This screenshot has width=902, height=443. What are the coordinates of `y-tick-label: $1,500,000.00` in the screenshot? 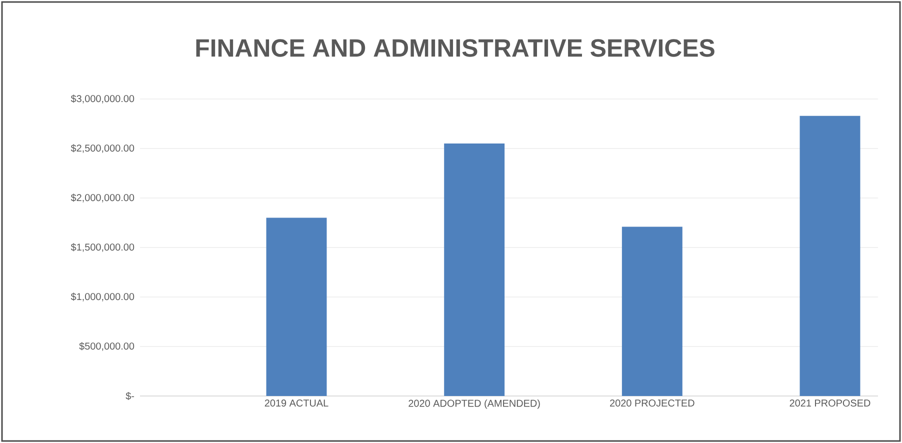 It's located at (102, 247).